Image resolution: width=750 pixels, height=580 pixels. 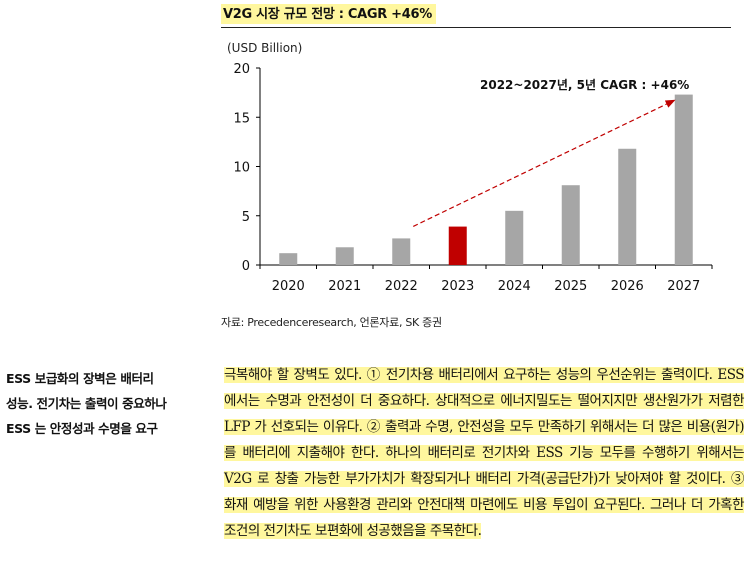 What do you see at coordinates (241, 118) in the screenshot?
I see `y-tick-label: 15` at bounding box center [241, 118].